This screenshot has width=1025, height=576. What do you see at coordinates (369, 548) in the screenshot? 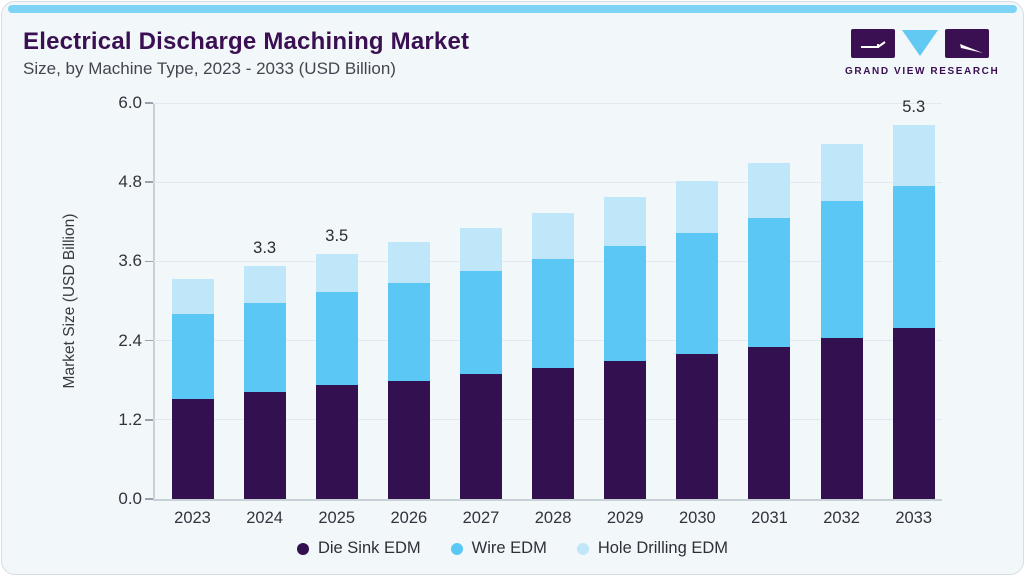
I see `legend-label: Die Sink EDM` at bounding box center [369, 548].